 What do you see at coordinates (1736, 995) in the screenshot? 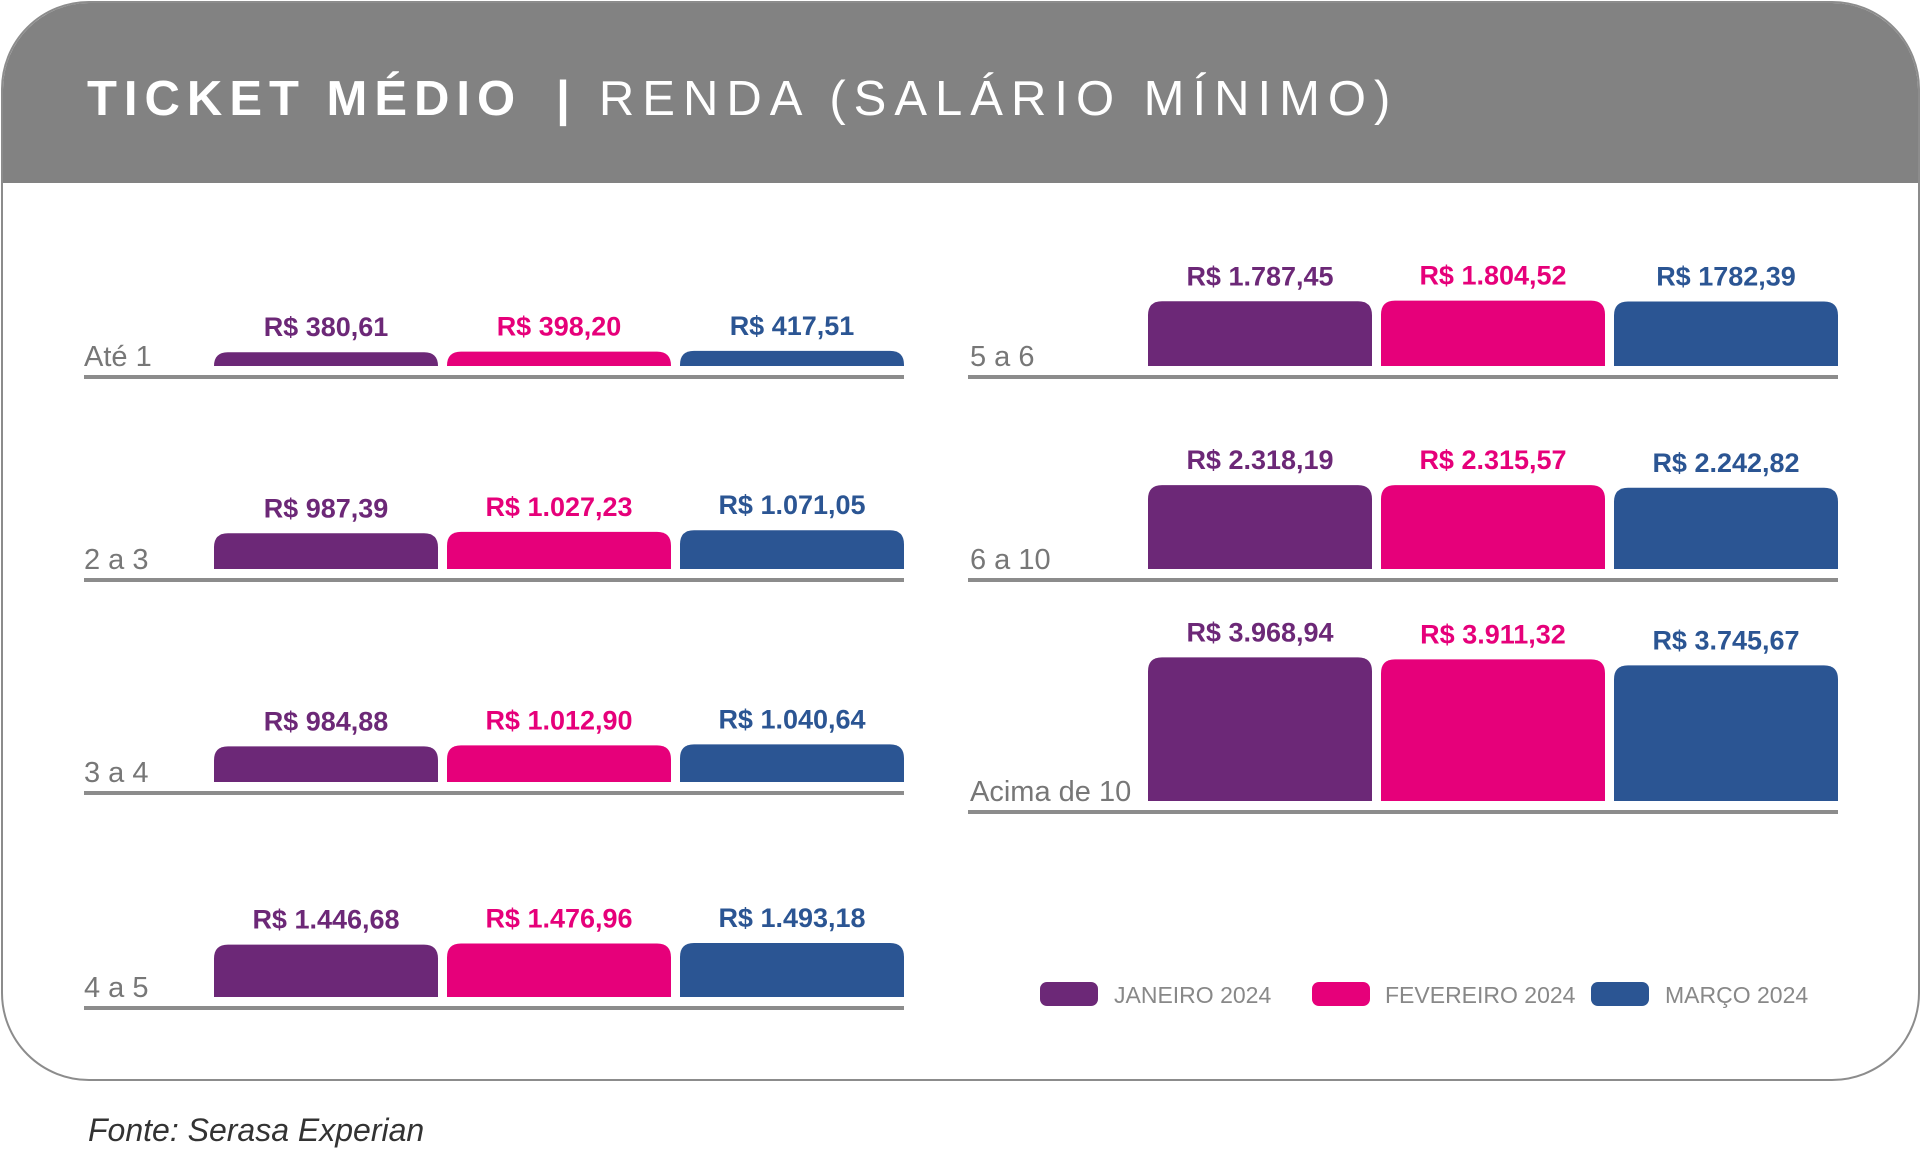
I see `legend-label: MARÇO 2024` at bounding box center [1736, 995].